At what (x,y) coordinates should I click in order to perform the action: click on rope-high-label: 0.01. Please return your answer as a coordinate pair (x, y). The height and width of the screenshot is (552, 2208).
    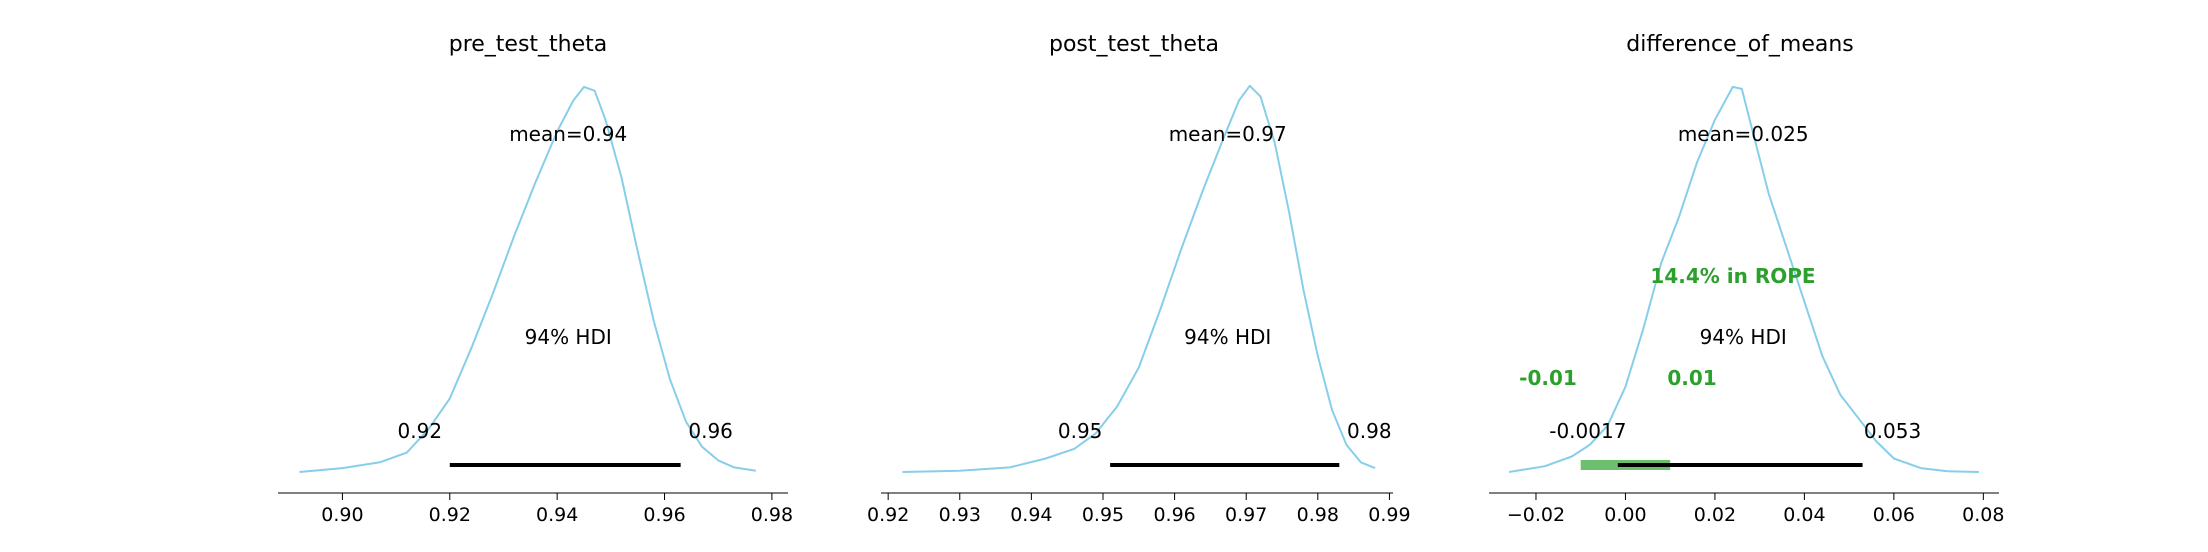
    Looking at the image, I should click on (1691, 378).